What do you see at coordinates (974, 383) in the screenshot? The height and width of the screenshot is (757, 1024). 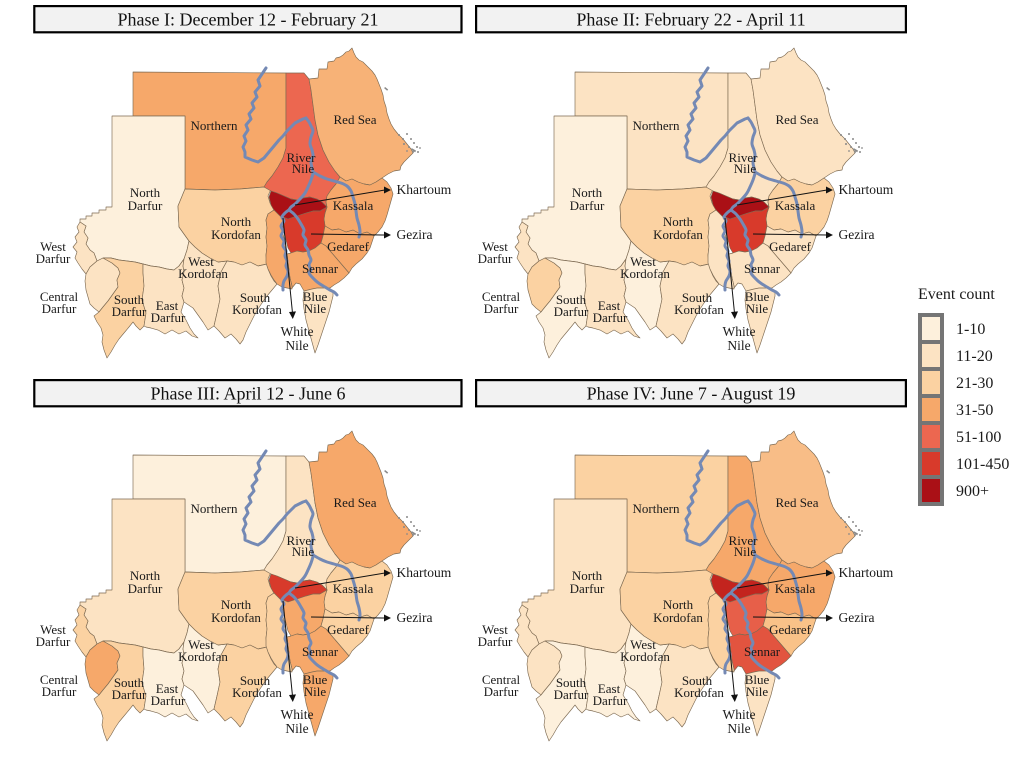 I see `svg-text: 21-30` at bounding box center [974, 383].